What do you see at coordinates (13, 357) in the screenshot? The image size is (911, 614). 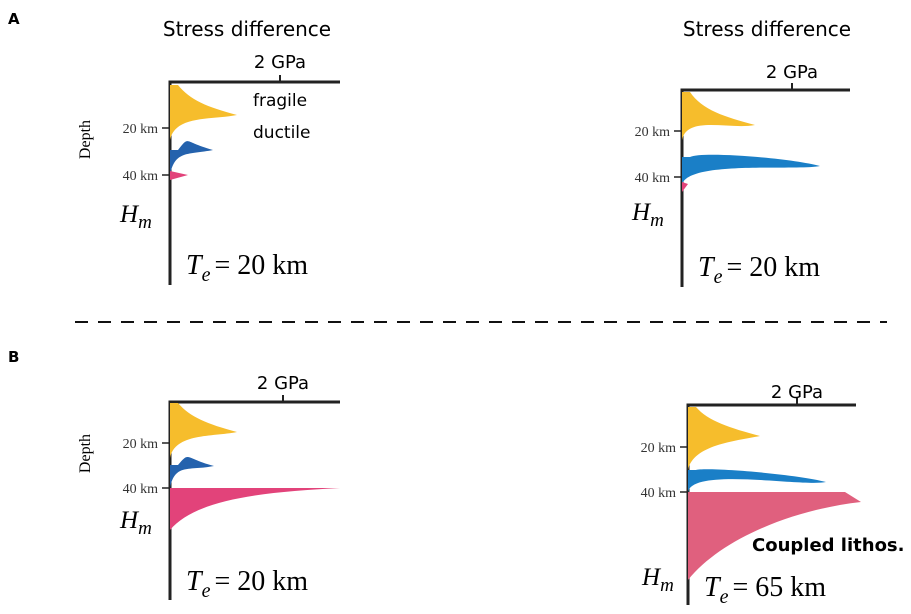 I see `panel-label: B` at bounding box center [13, 357].